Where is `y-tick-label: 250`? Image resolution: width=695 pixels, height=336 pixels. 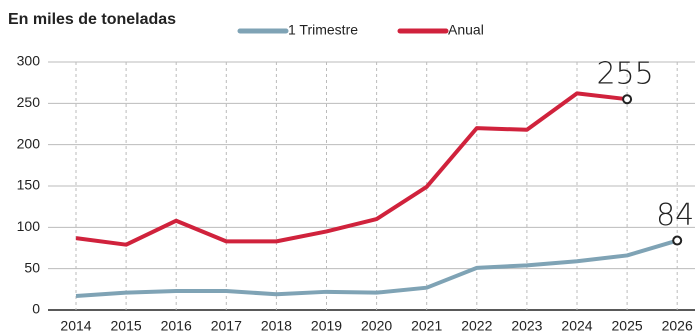
y-tick-label: 250 is located at coordinates (29, 102).